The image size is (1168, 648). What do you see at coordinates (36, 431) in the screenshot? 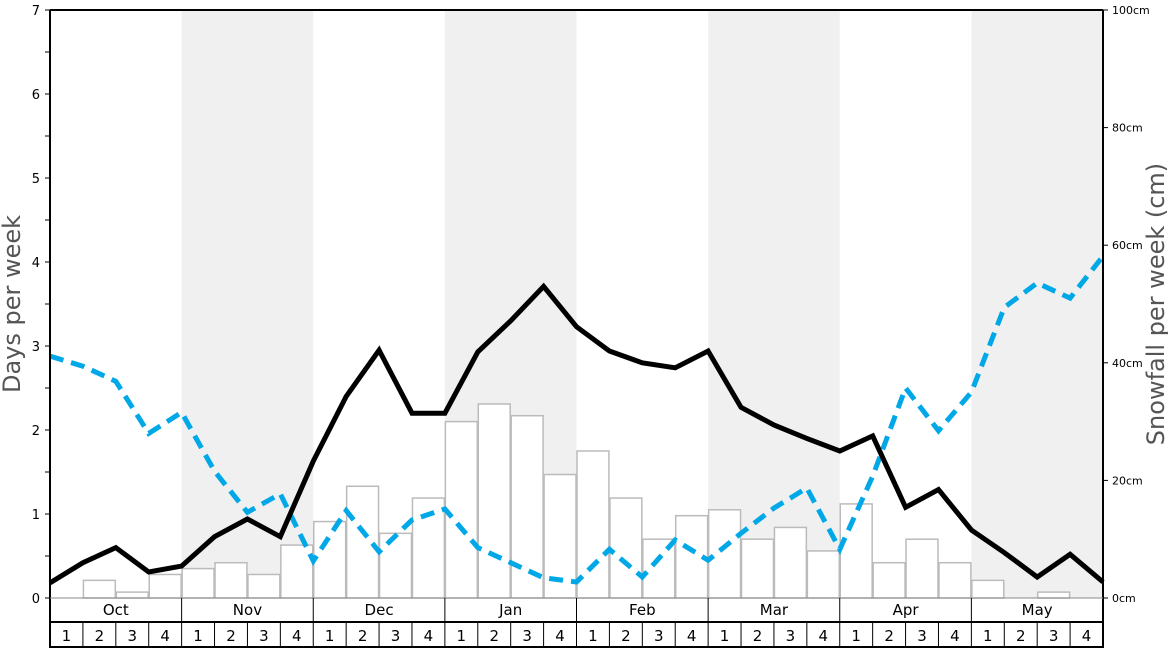
I see `left-tick-label: 2` at bounding box center [36, 431].